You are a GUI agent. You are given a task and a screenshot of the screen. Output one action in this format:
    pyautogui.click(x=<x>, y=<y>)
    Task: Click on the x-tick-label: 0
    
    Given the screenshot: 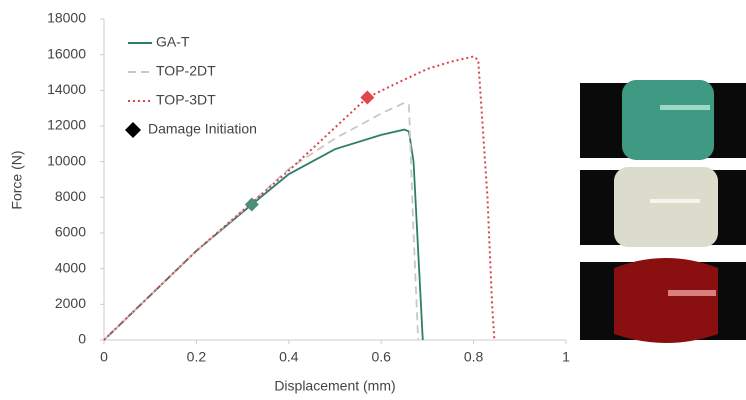 What is the action you would take?
    pyautogui.click(x=104, y=357)
    